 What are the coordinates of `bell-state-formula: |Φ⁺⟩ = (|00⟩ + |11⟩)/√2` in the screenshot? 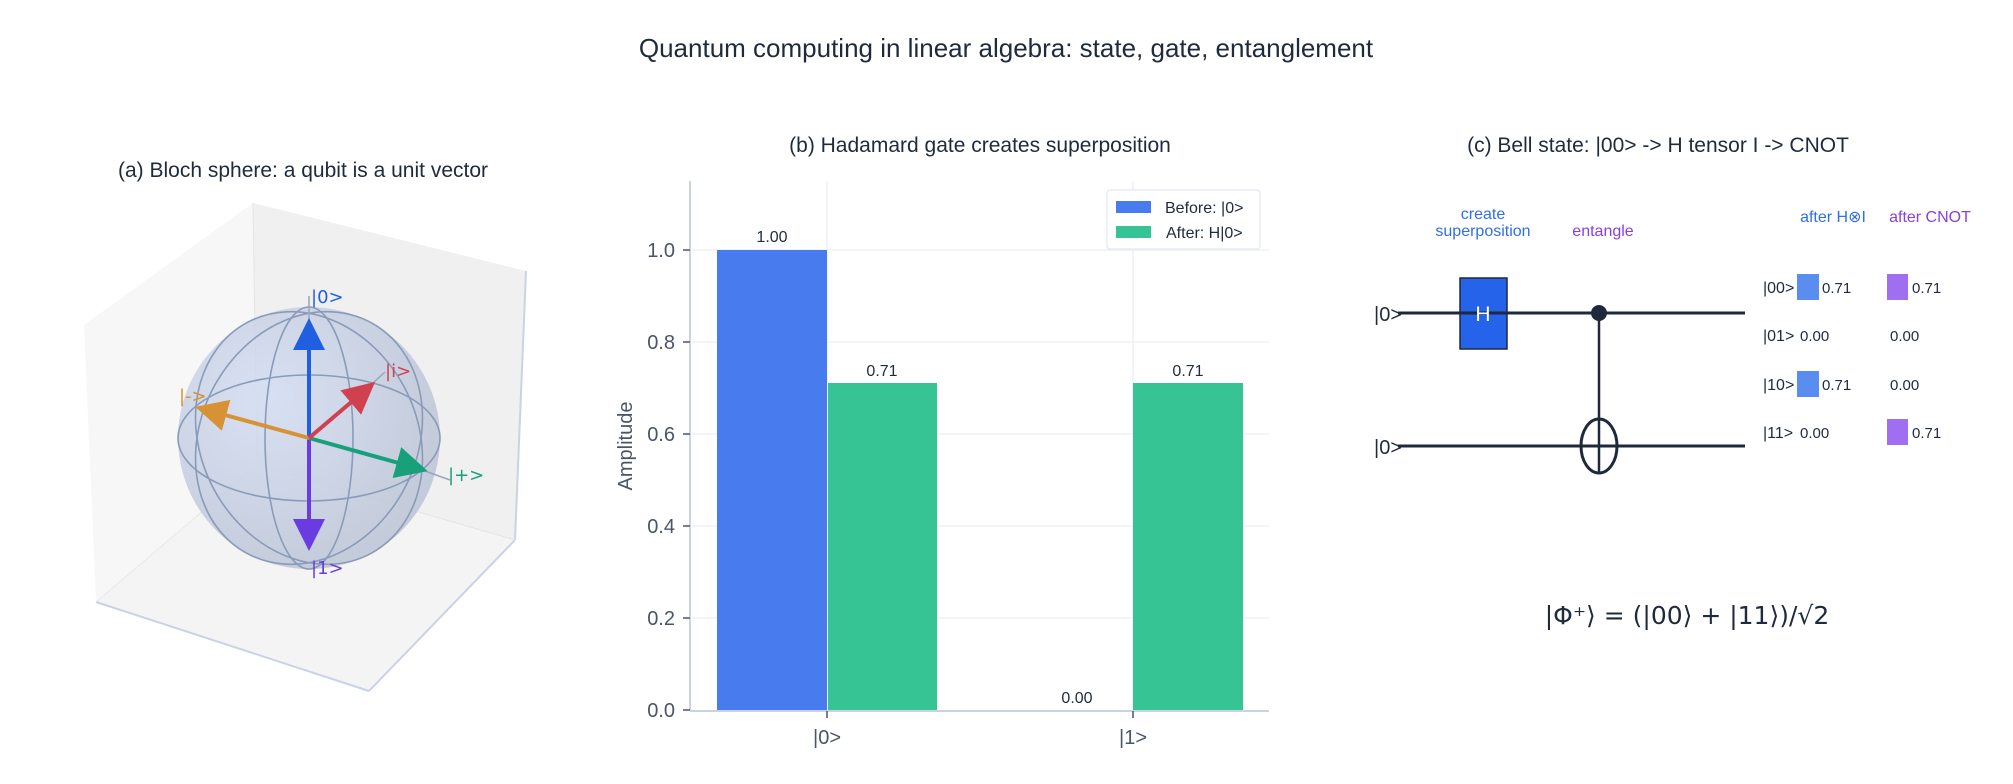 It's located at (1687, 615).